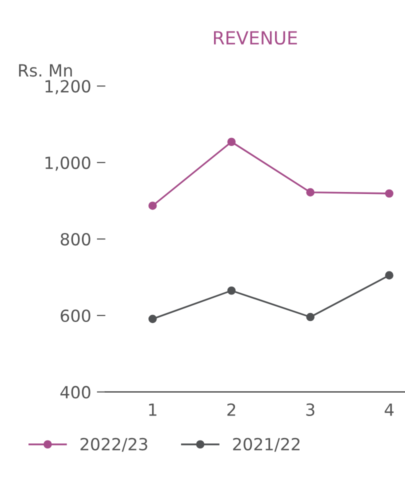  I want to click on chart-title: REVENUE, so click(255, 38).